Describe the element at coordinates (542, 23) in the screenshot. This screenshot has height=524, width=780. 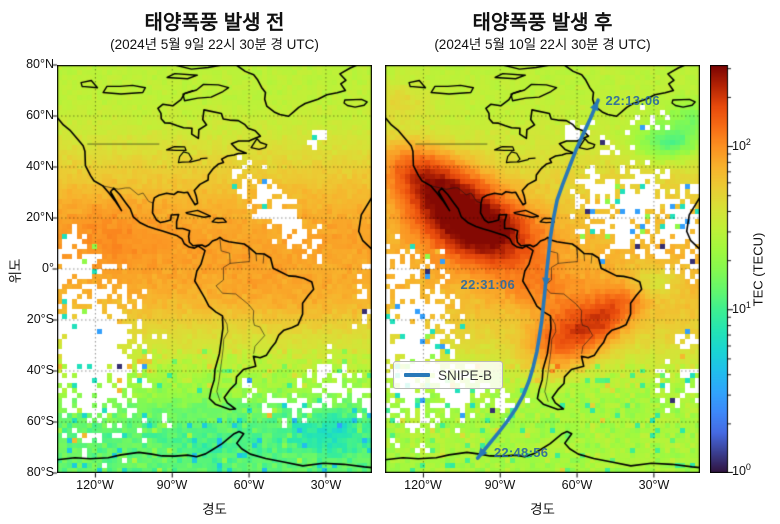
I see `panel-after-title: 태양폭풍 발생 후` at that location.